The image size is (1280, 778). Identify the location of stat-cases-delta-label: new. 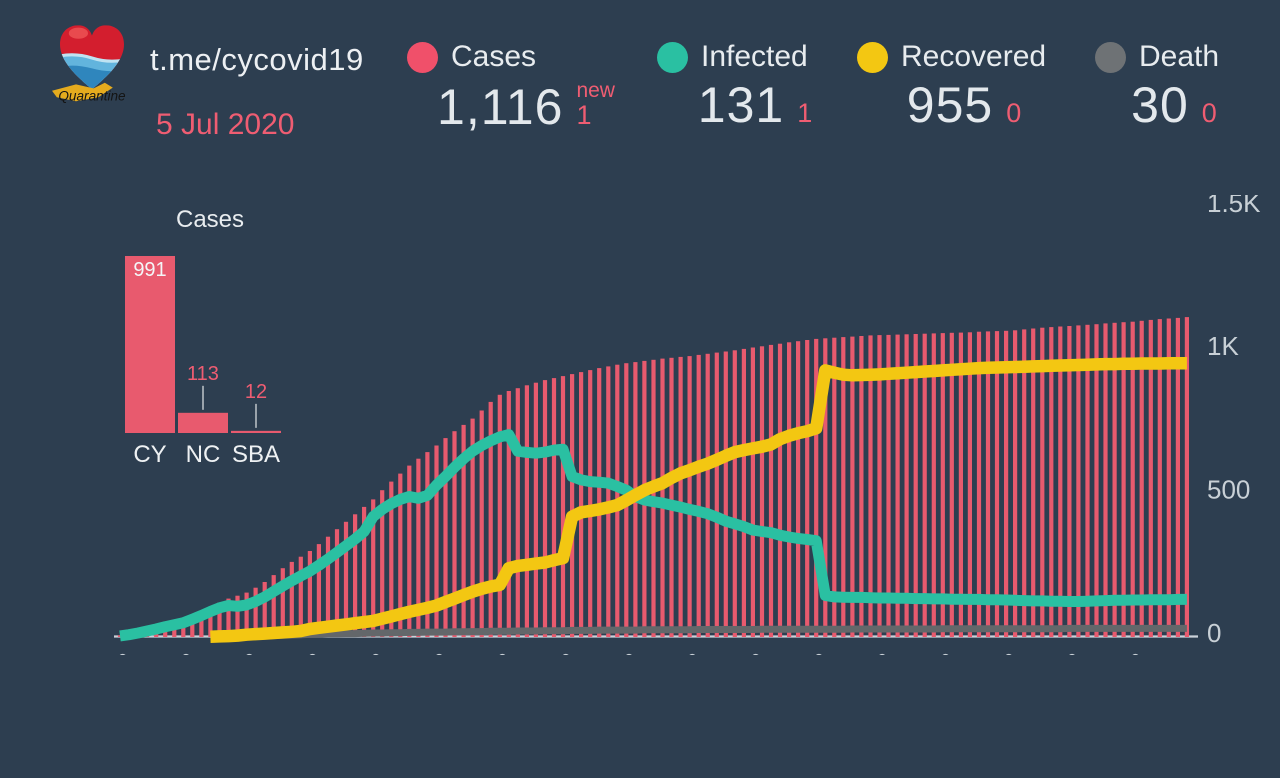
(595, 90).